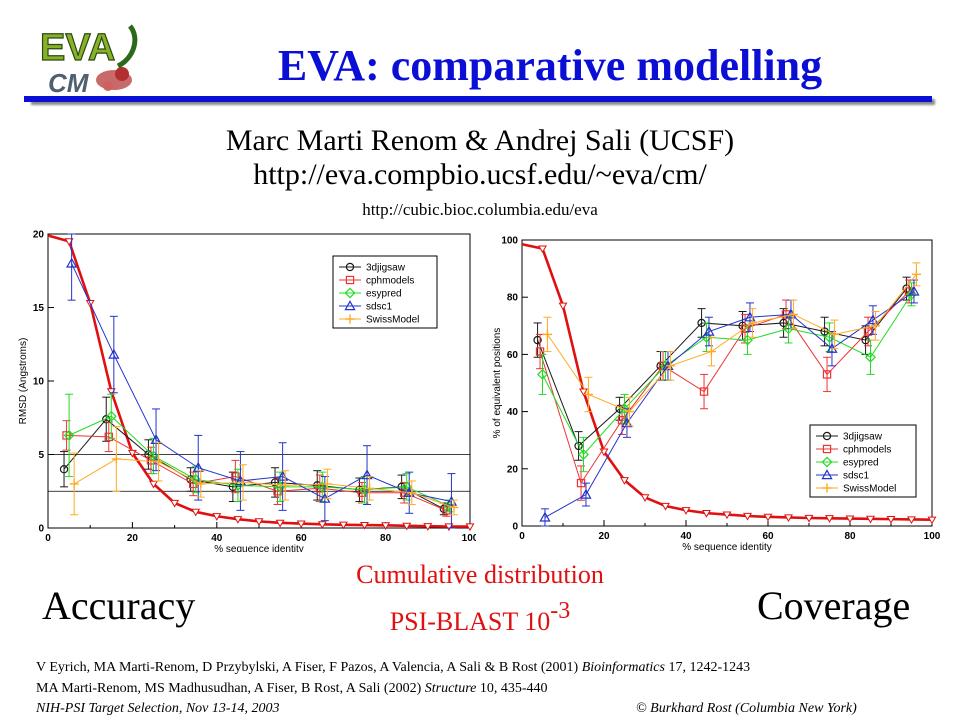 Image resolution: width=960 pixels, height=720 pixels. Describe the element at coordinates (480, 140) in the screenshot. I see `authors-line: Marc Marti Renom & Andrej Sali (UCSF)` at that location.